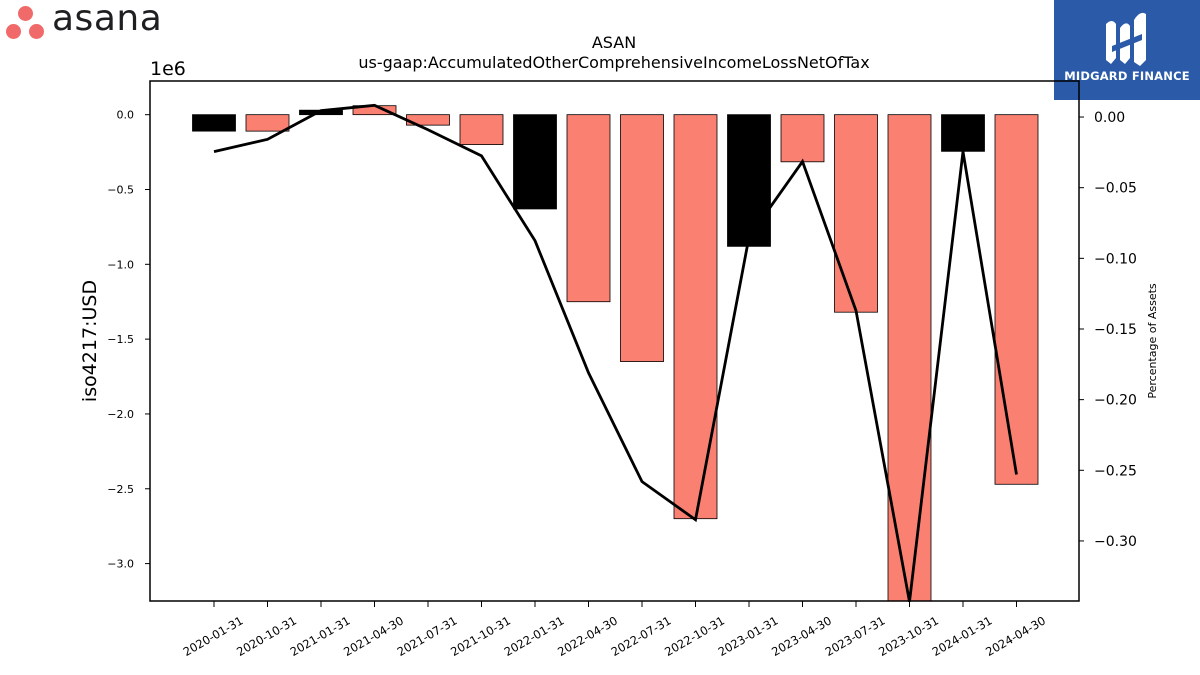 The width and height of the screenshot is (1200, 675). I want to click on y2-tick-label: −0.25, so click(1115, 471).